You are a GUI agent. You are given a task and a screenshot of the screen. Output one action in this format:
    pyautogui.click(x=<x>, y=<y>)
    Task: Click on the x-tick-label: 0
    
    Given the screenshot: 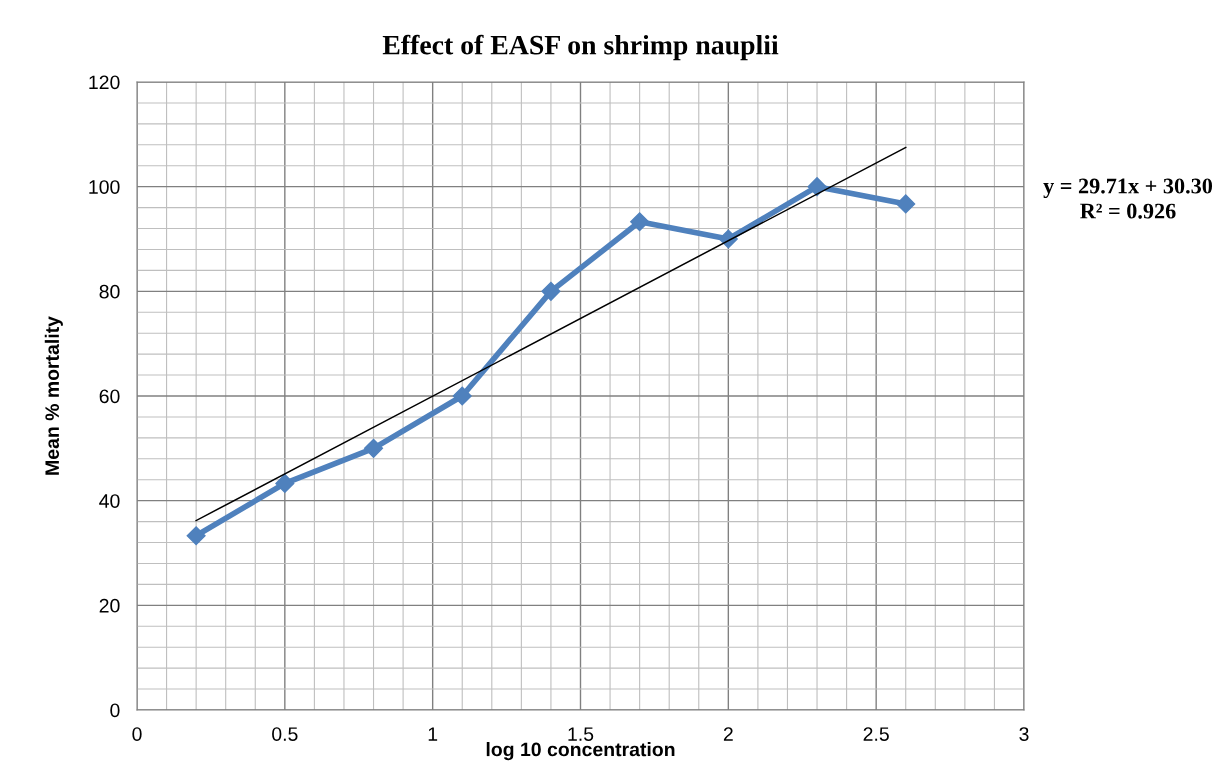 What is the action you would take?
    pyautogui.click(x=137, y=734)
    